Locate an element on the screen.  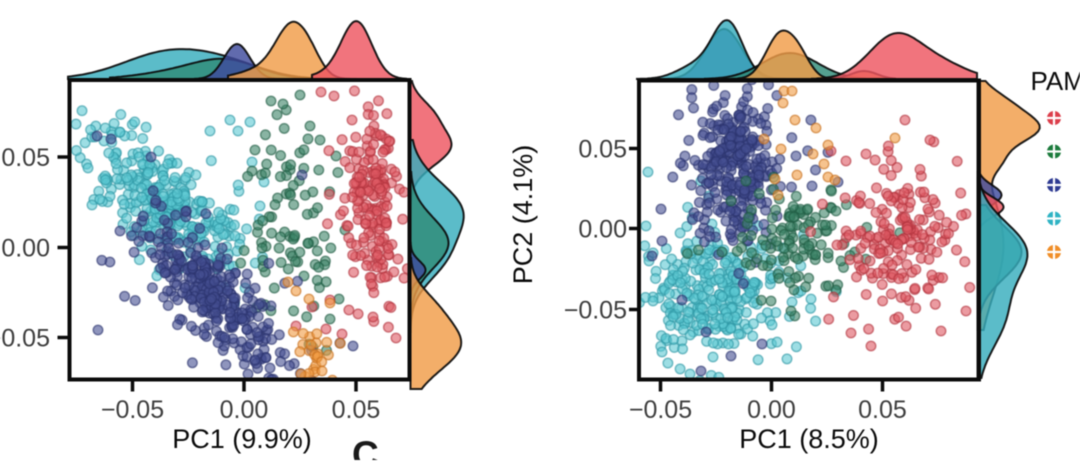
svg-text: PAM is located at coordinates (1055, 81).